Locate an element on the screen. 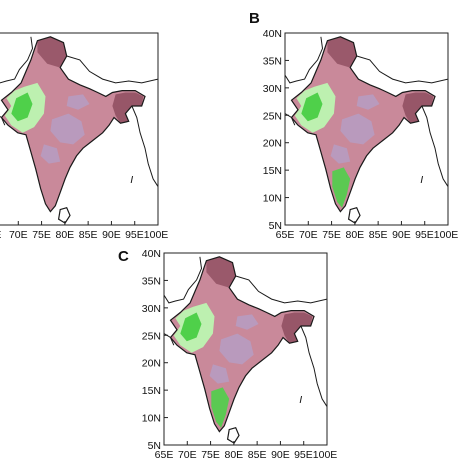  panel-label: C is located at coordinates (123, 256).